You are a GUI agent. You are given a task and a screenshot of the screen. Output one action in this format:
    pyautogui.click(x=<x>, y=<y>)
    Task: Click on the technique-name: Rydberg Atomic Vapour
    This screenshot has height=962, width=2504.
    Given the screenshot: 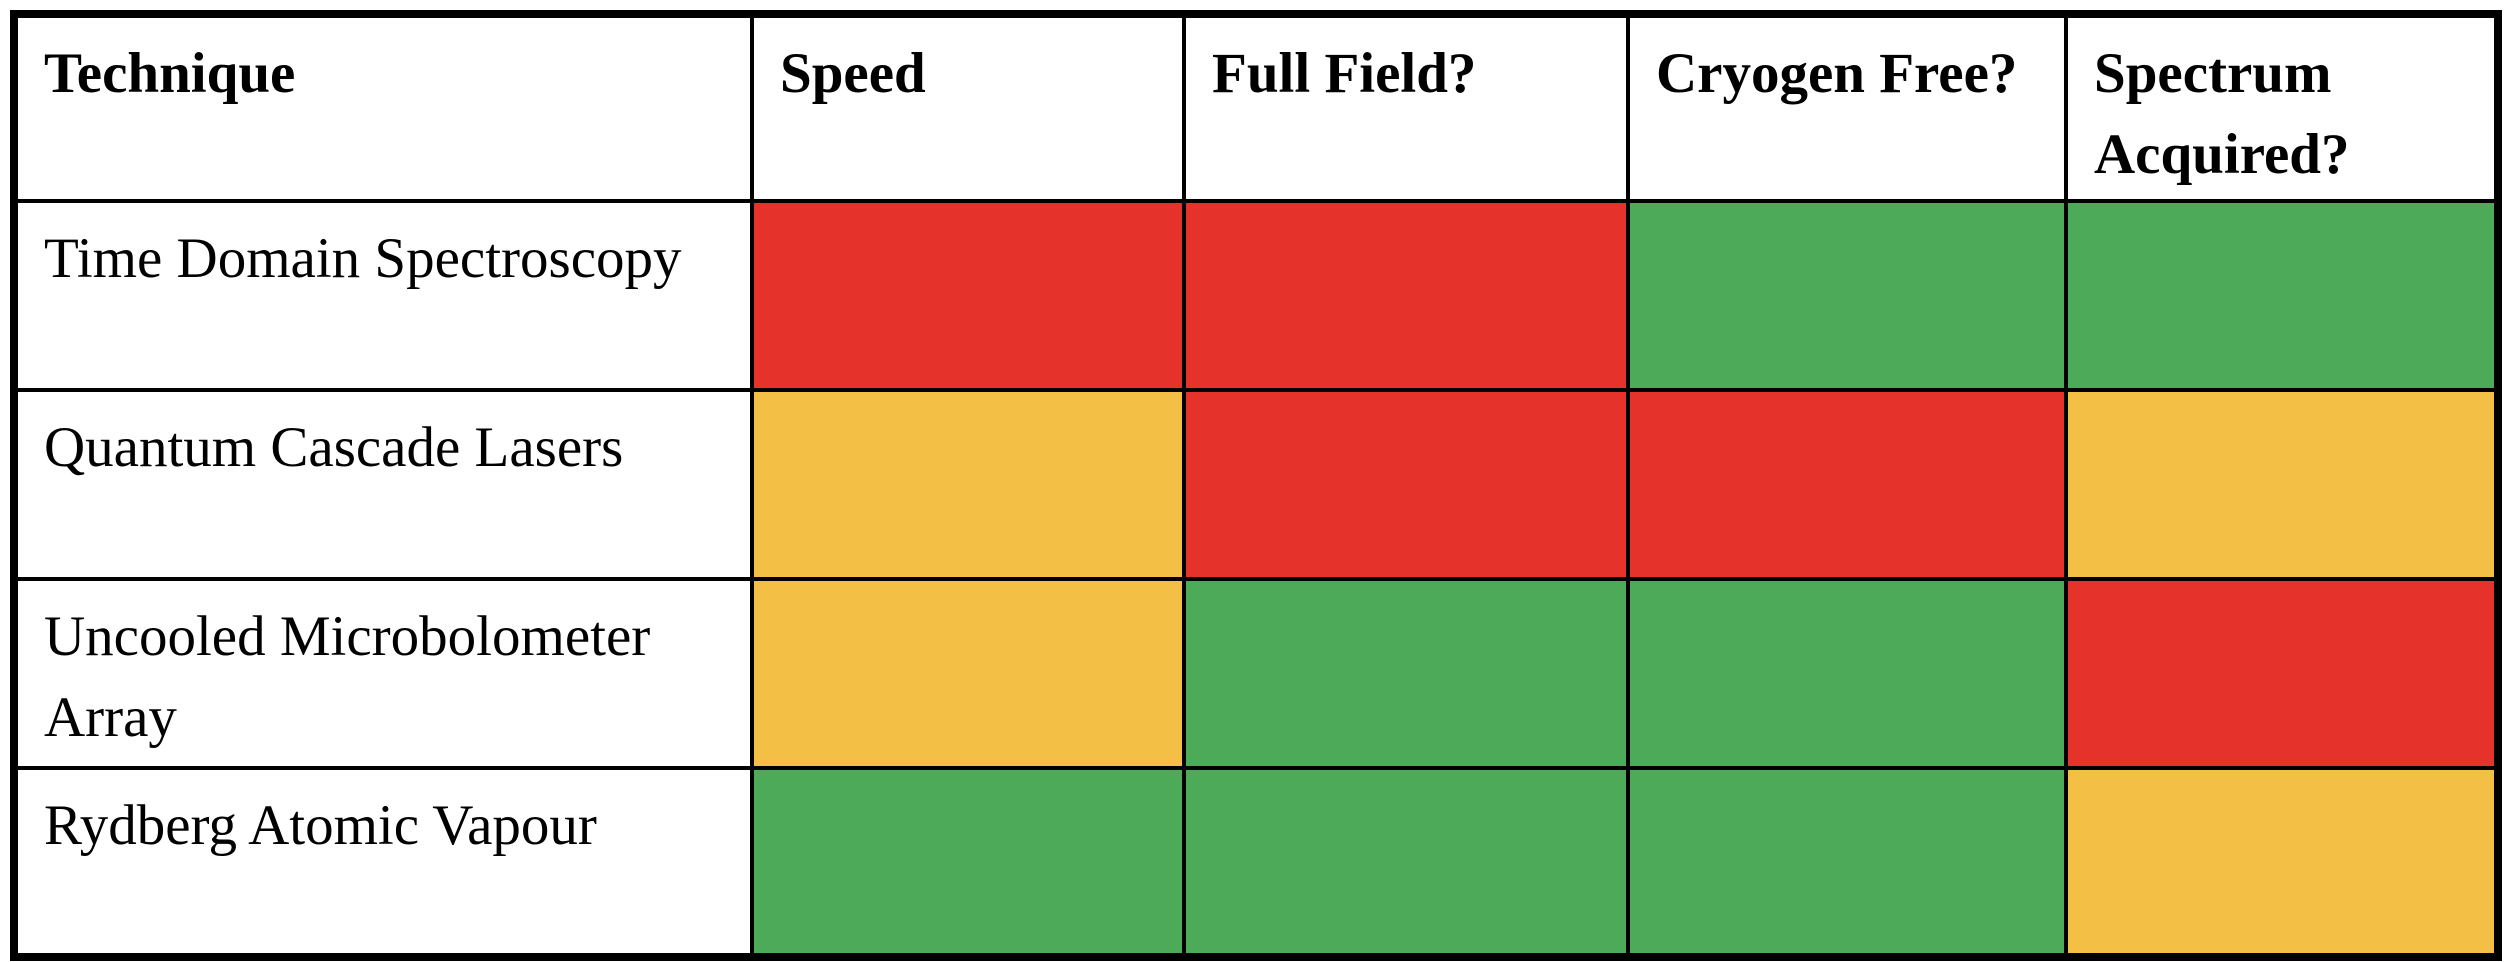 What is the action you would take?
    pyautogui.click(x=383, y=862)
    